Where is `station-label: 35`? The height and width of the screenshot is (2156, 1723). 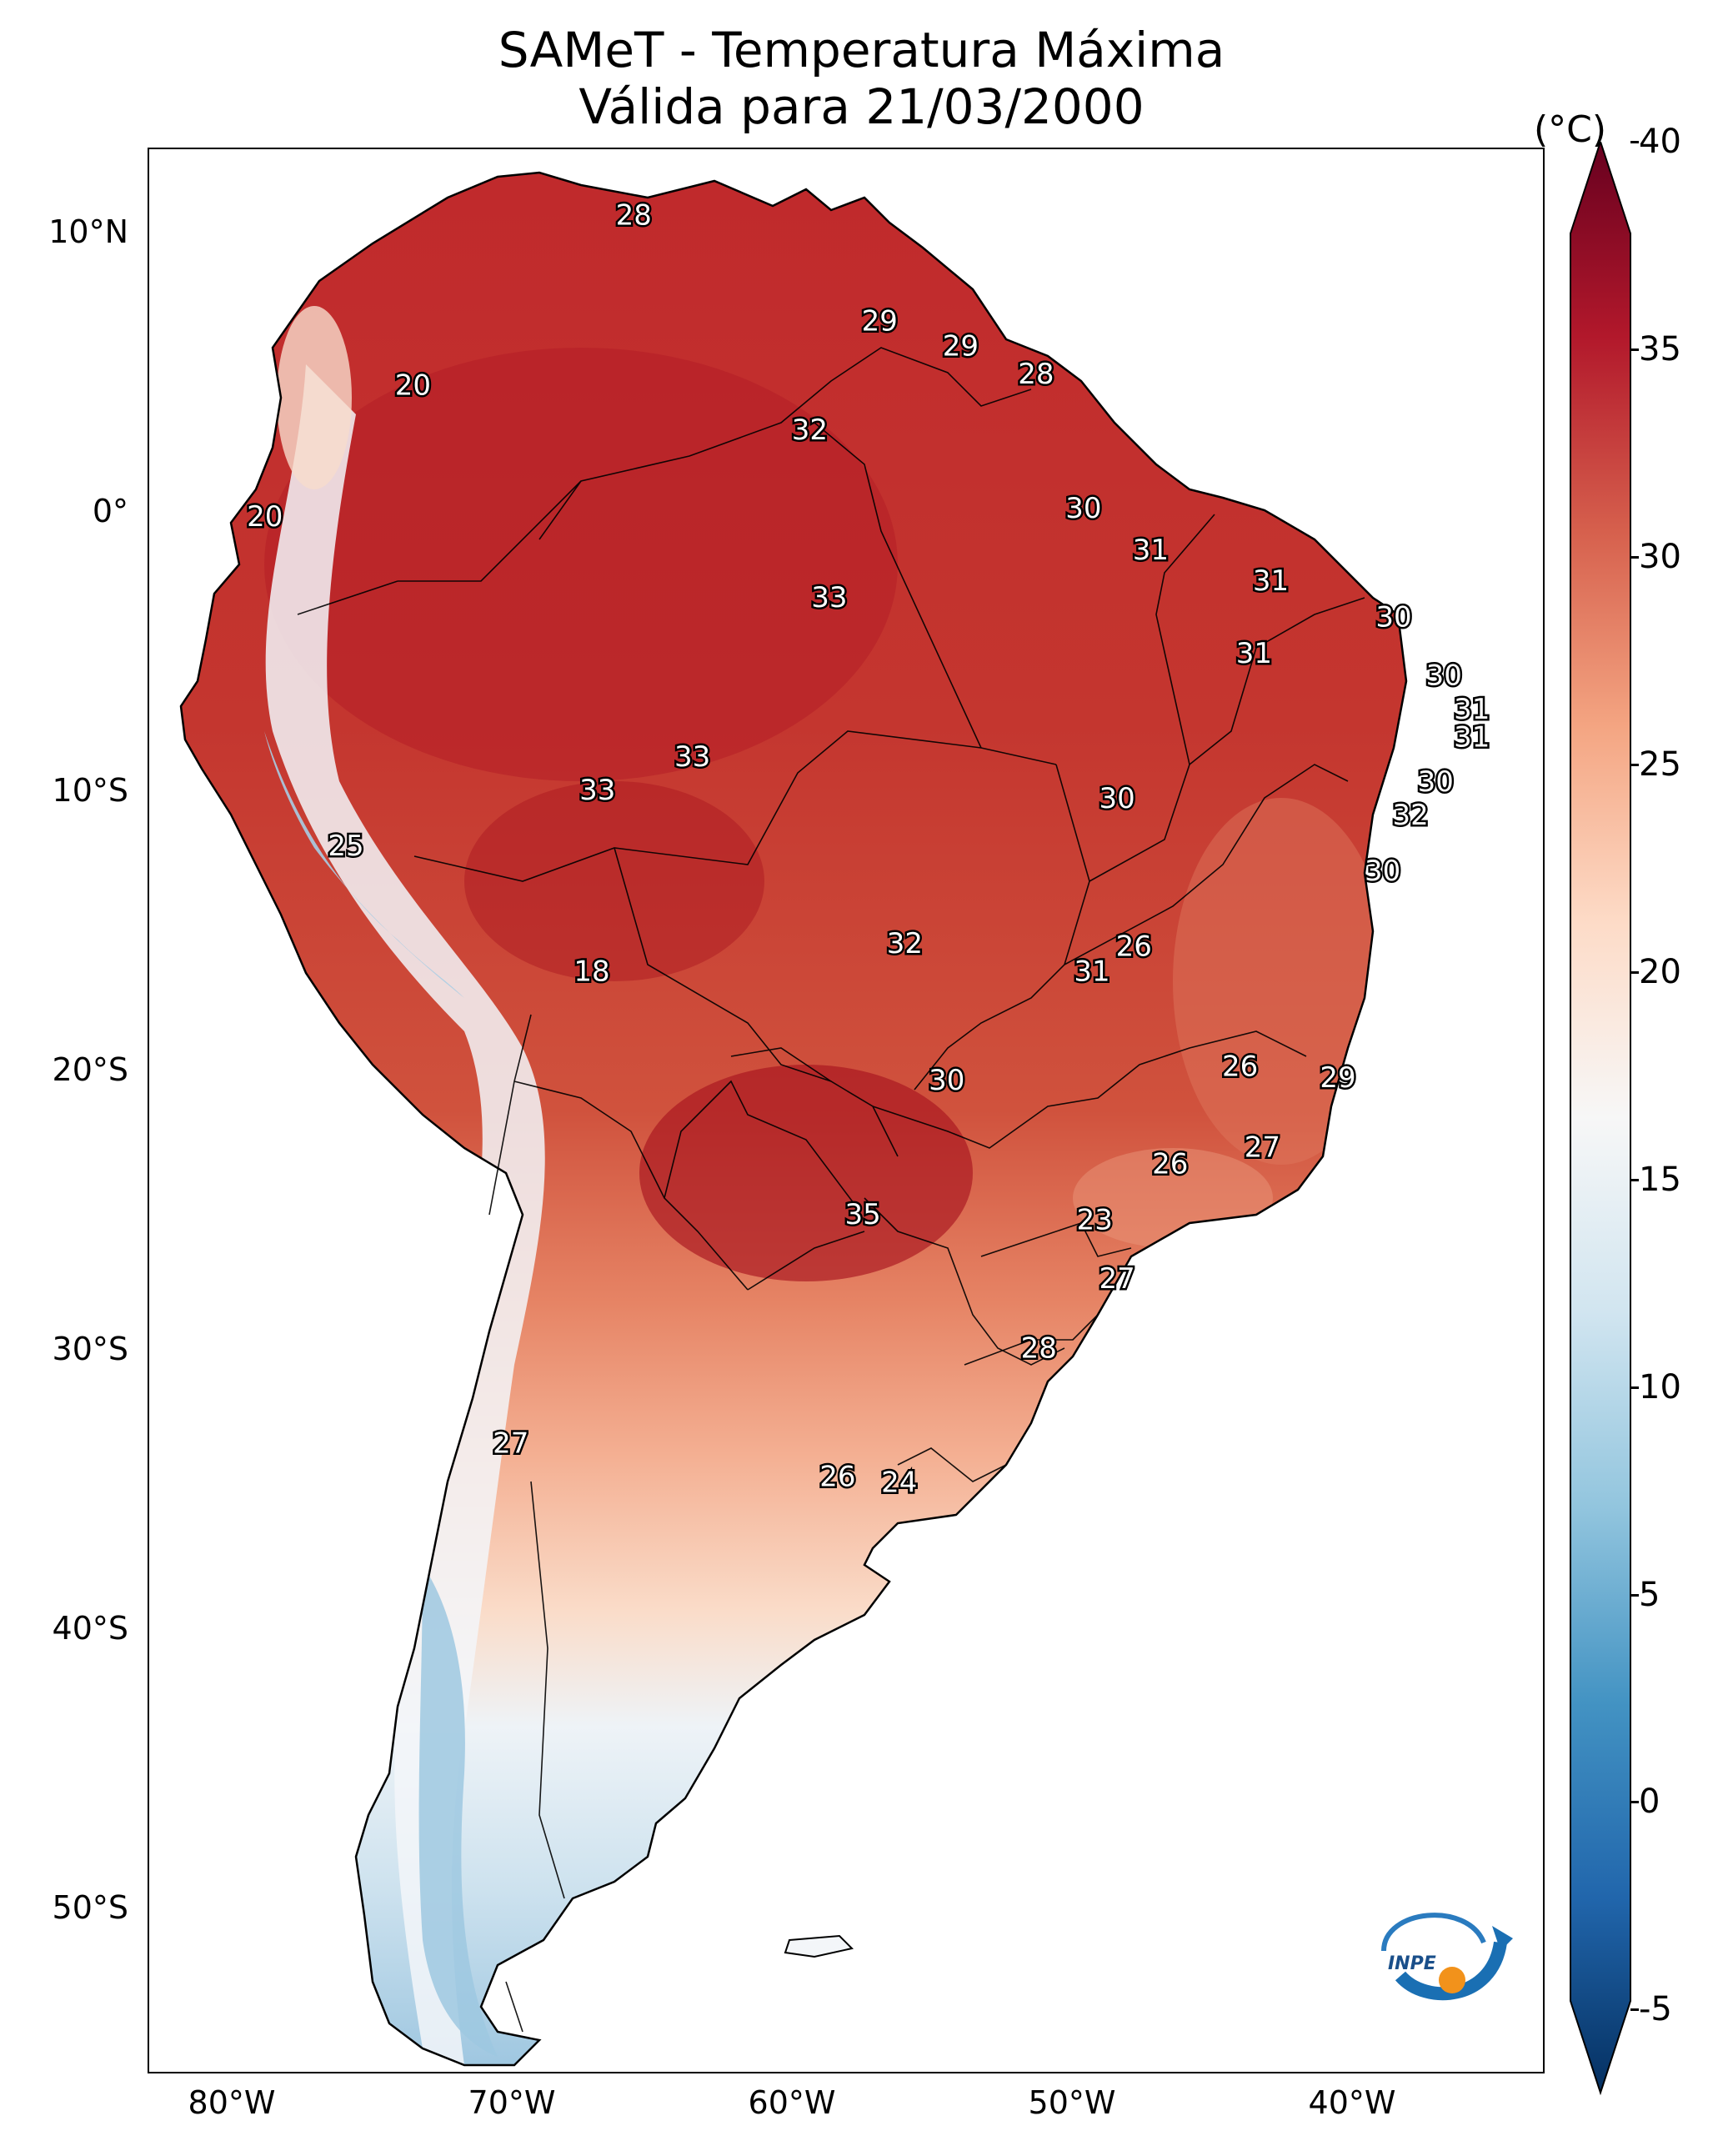 station-label: 35 is located at coordinates (862, 1214).